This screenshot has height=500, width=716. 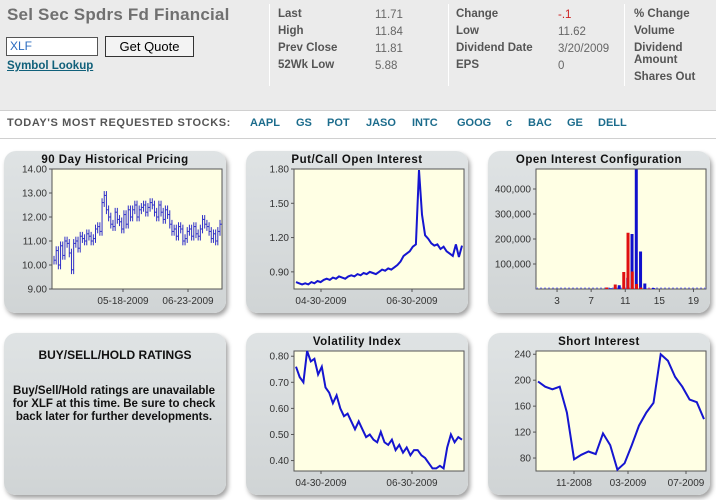 What do you see at coordinates (599, 160) in the screenshot?
I see `chart-title: Open Interest Configuration` at bounding box center [599, 160].